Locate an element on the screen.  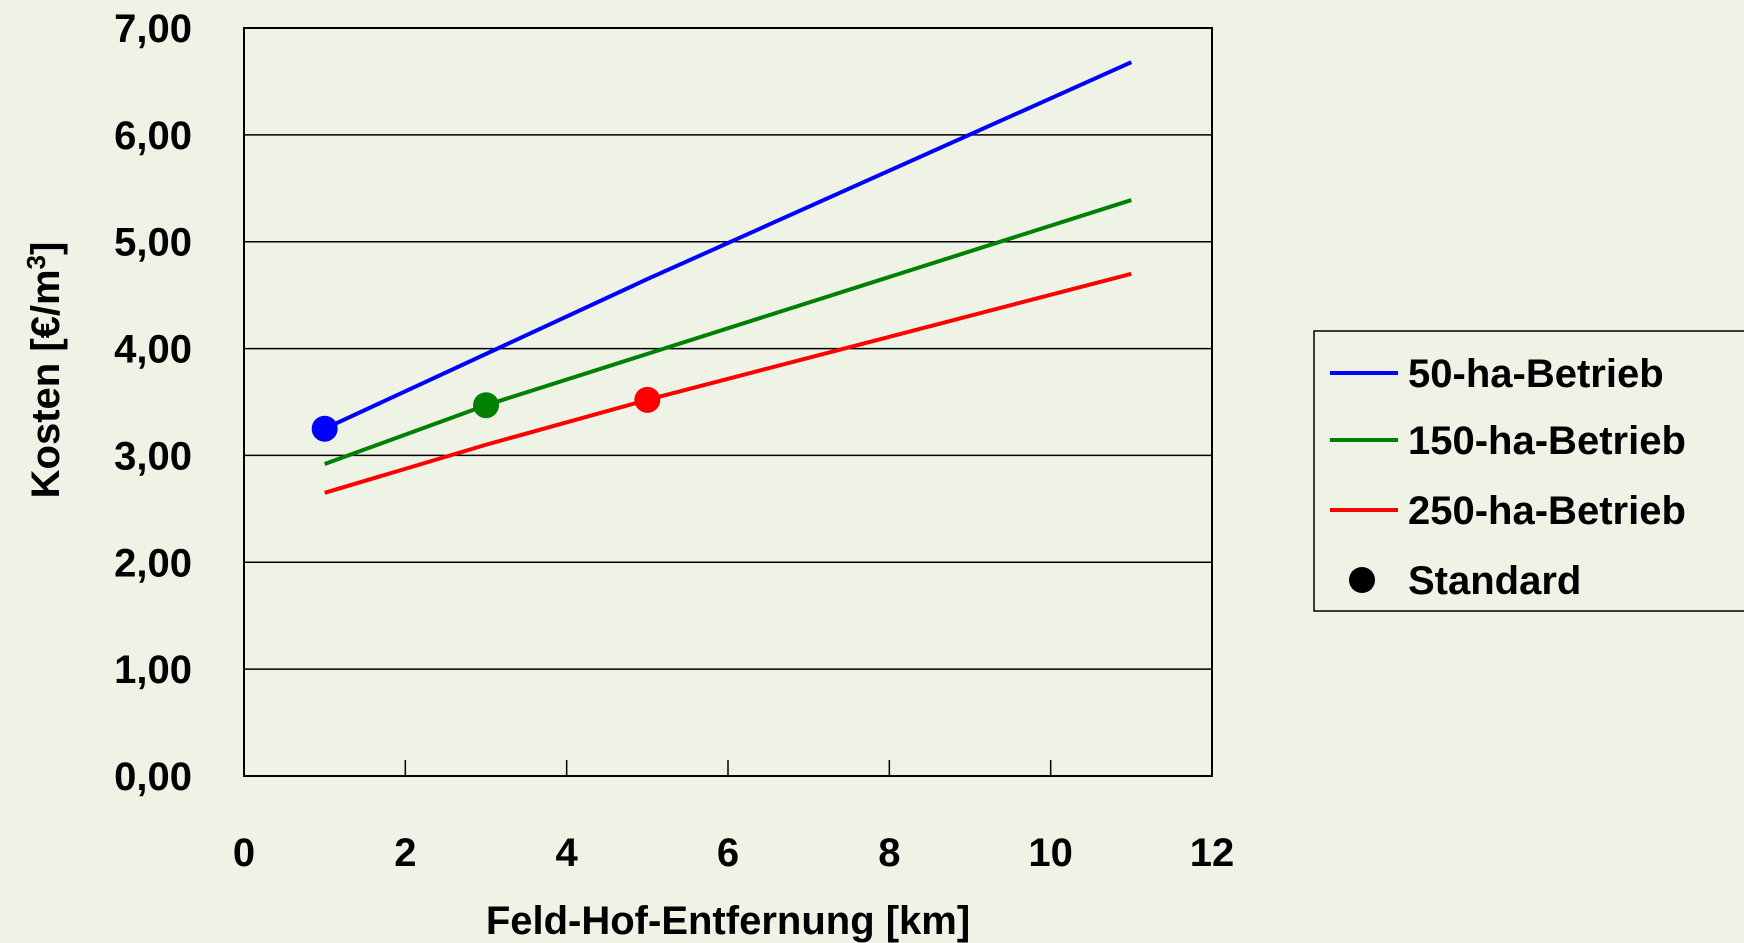
y-axis-title-end: ] is located at coordinates (46, 248).